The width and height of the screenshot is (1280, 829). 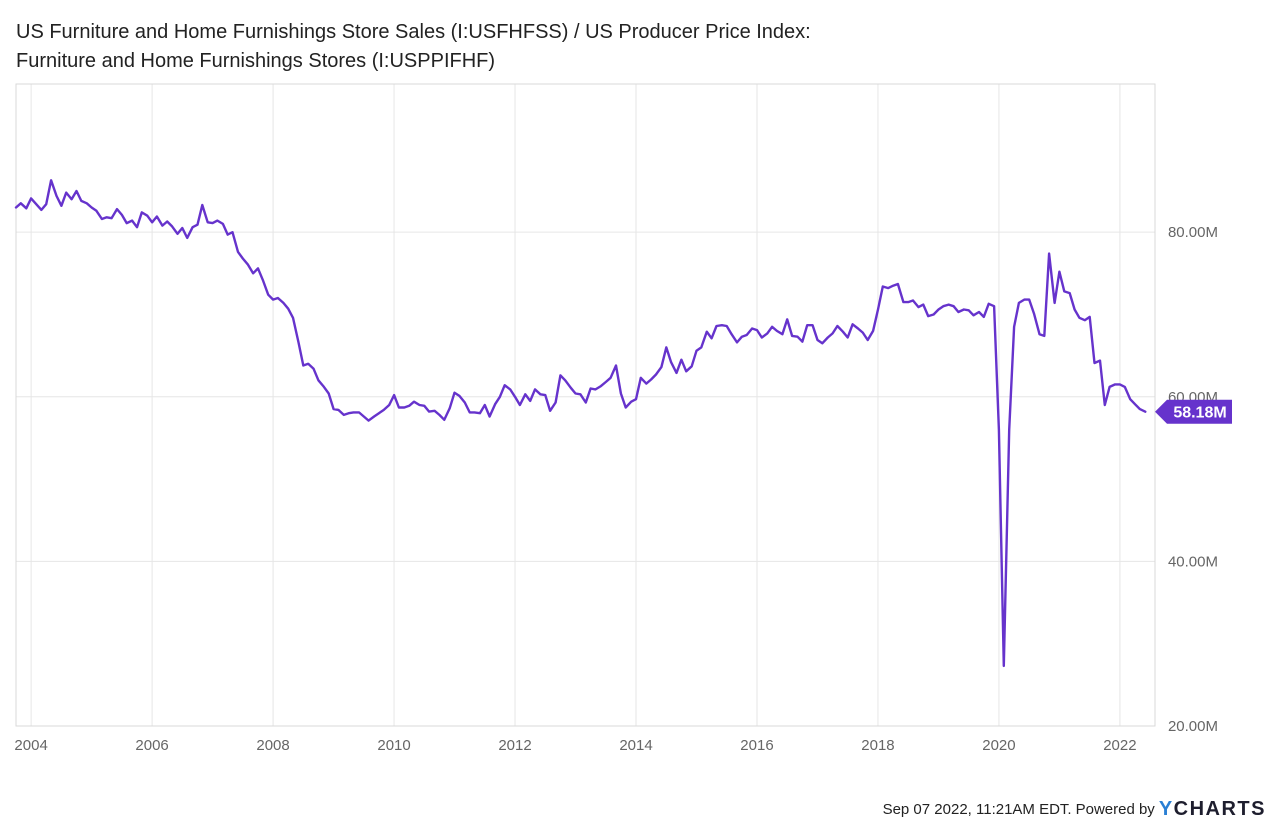 What do you see at coordinates (151, 745) in the screenshot?
I see `x-tick-label-2006: 2006` at bounding box center [151, 745].